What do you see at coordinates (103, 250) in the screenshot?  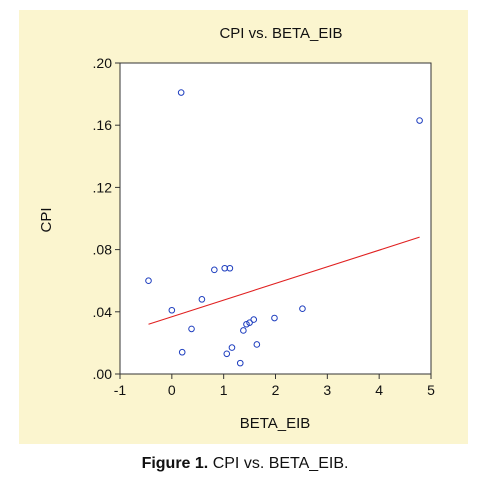 I see `y-tick-label: .08` at bounding box center [103, 250].